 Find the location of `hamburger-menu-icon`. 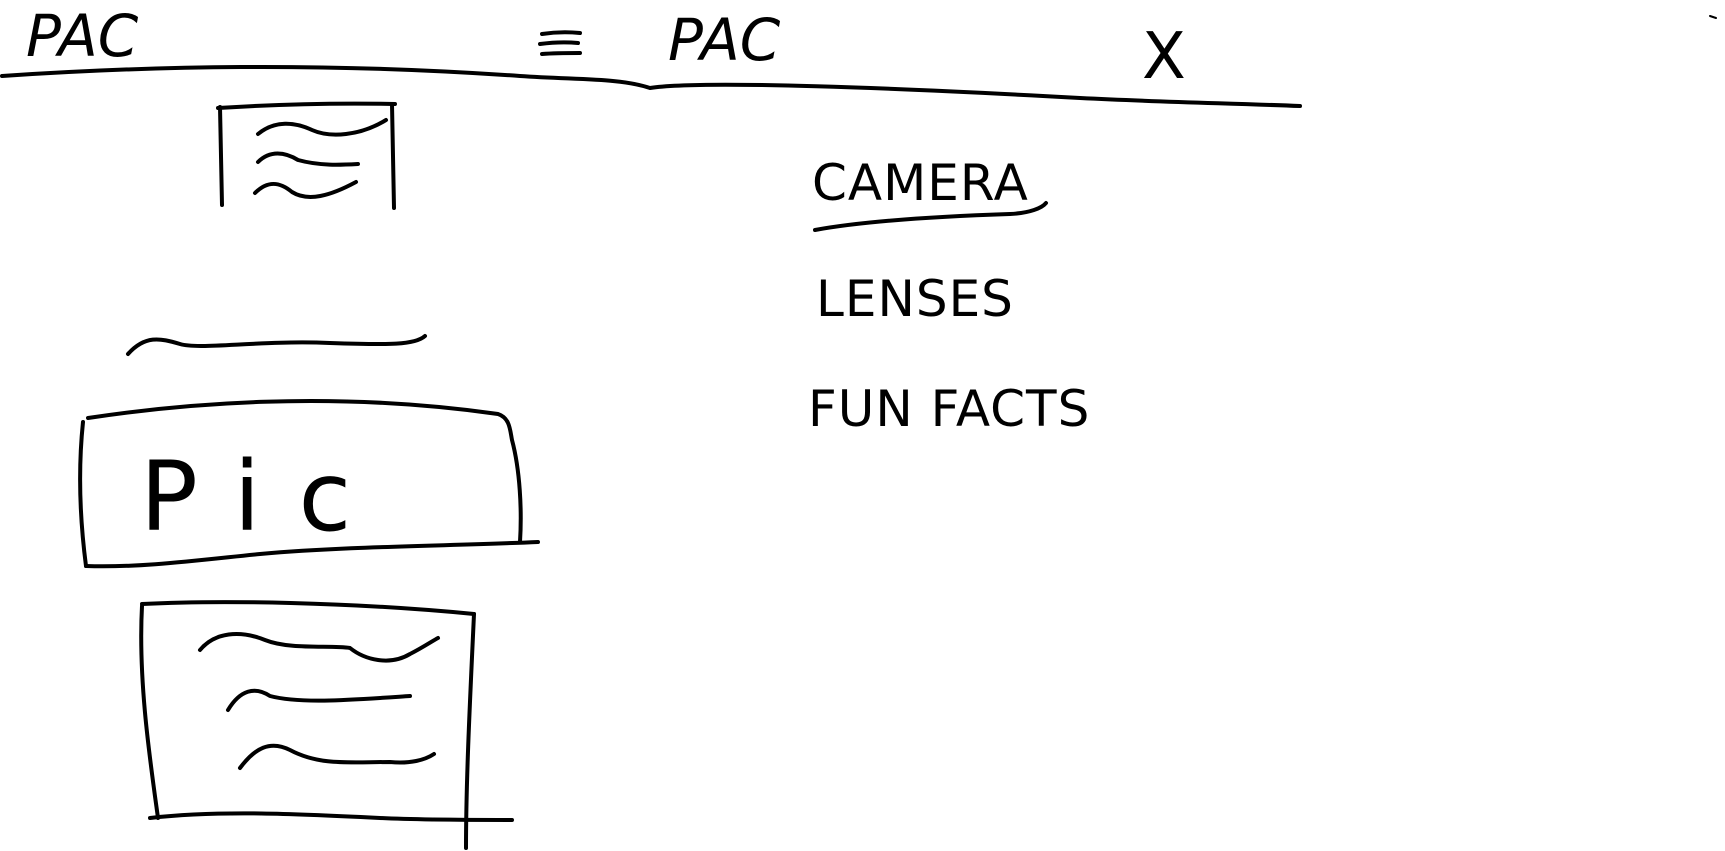

hamburger-menu-icon is located at coordinates (560, 43).